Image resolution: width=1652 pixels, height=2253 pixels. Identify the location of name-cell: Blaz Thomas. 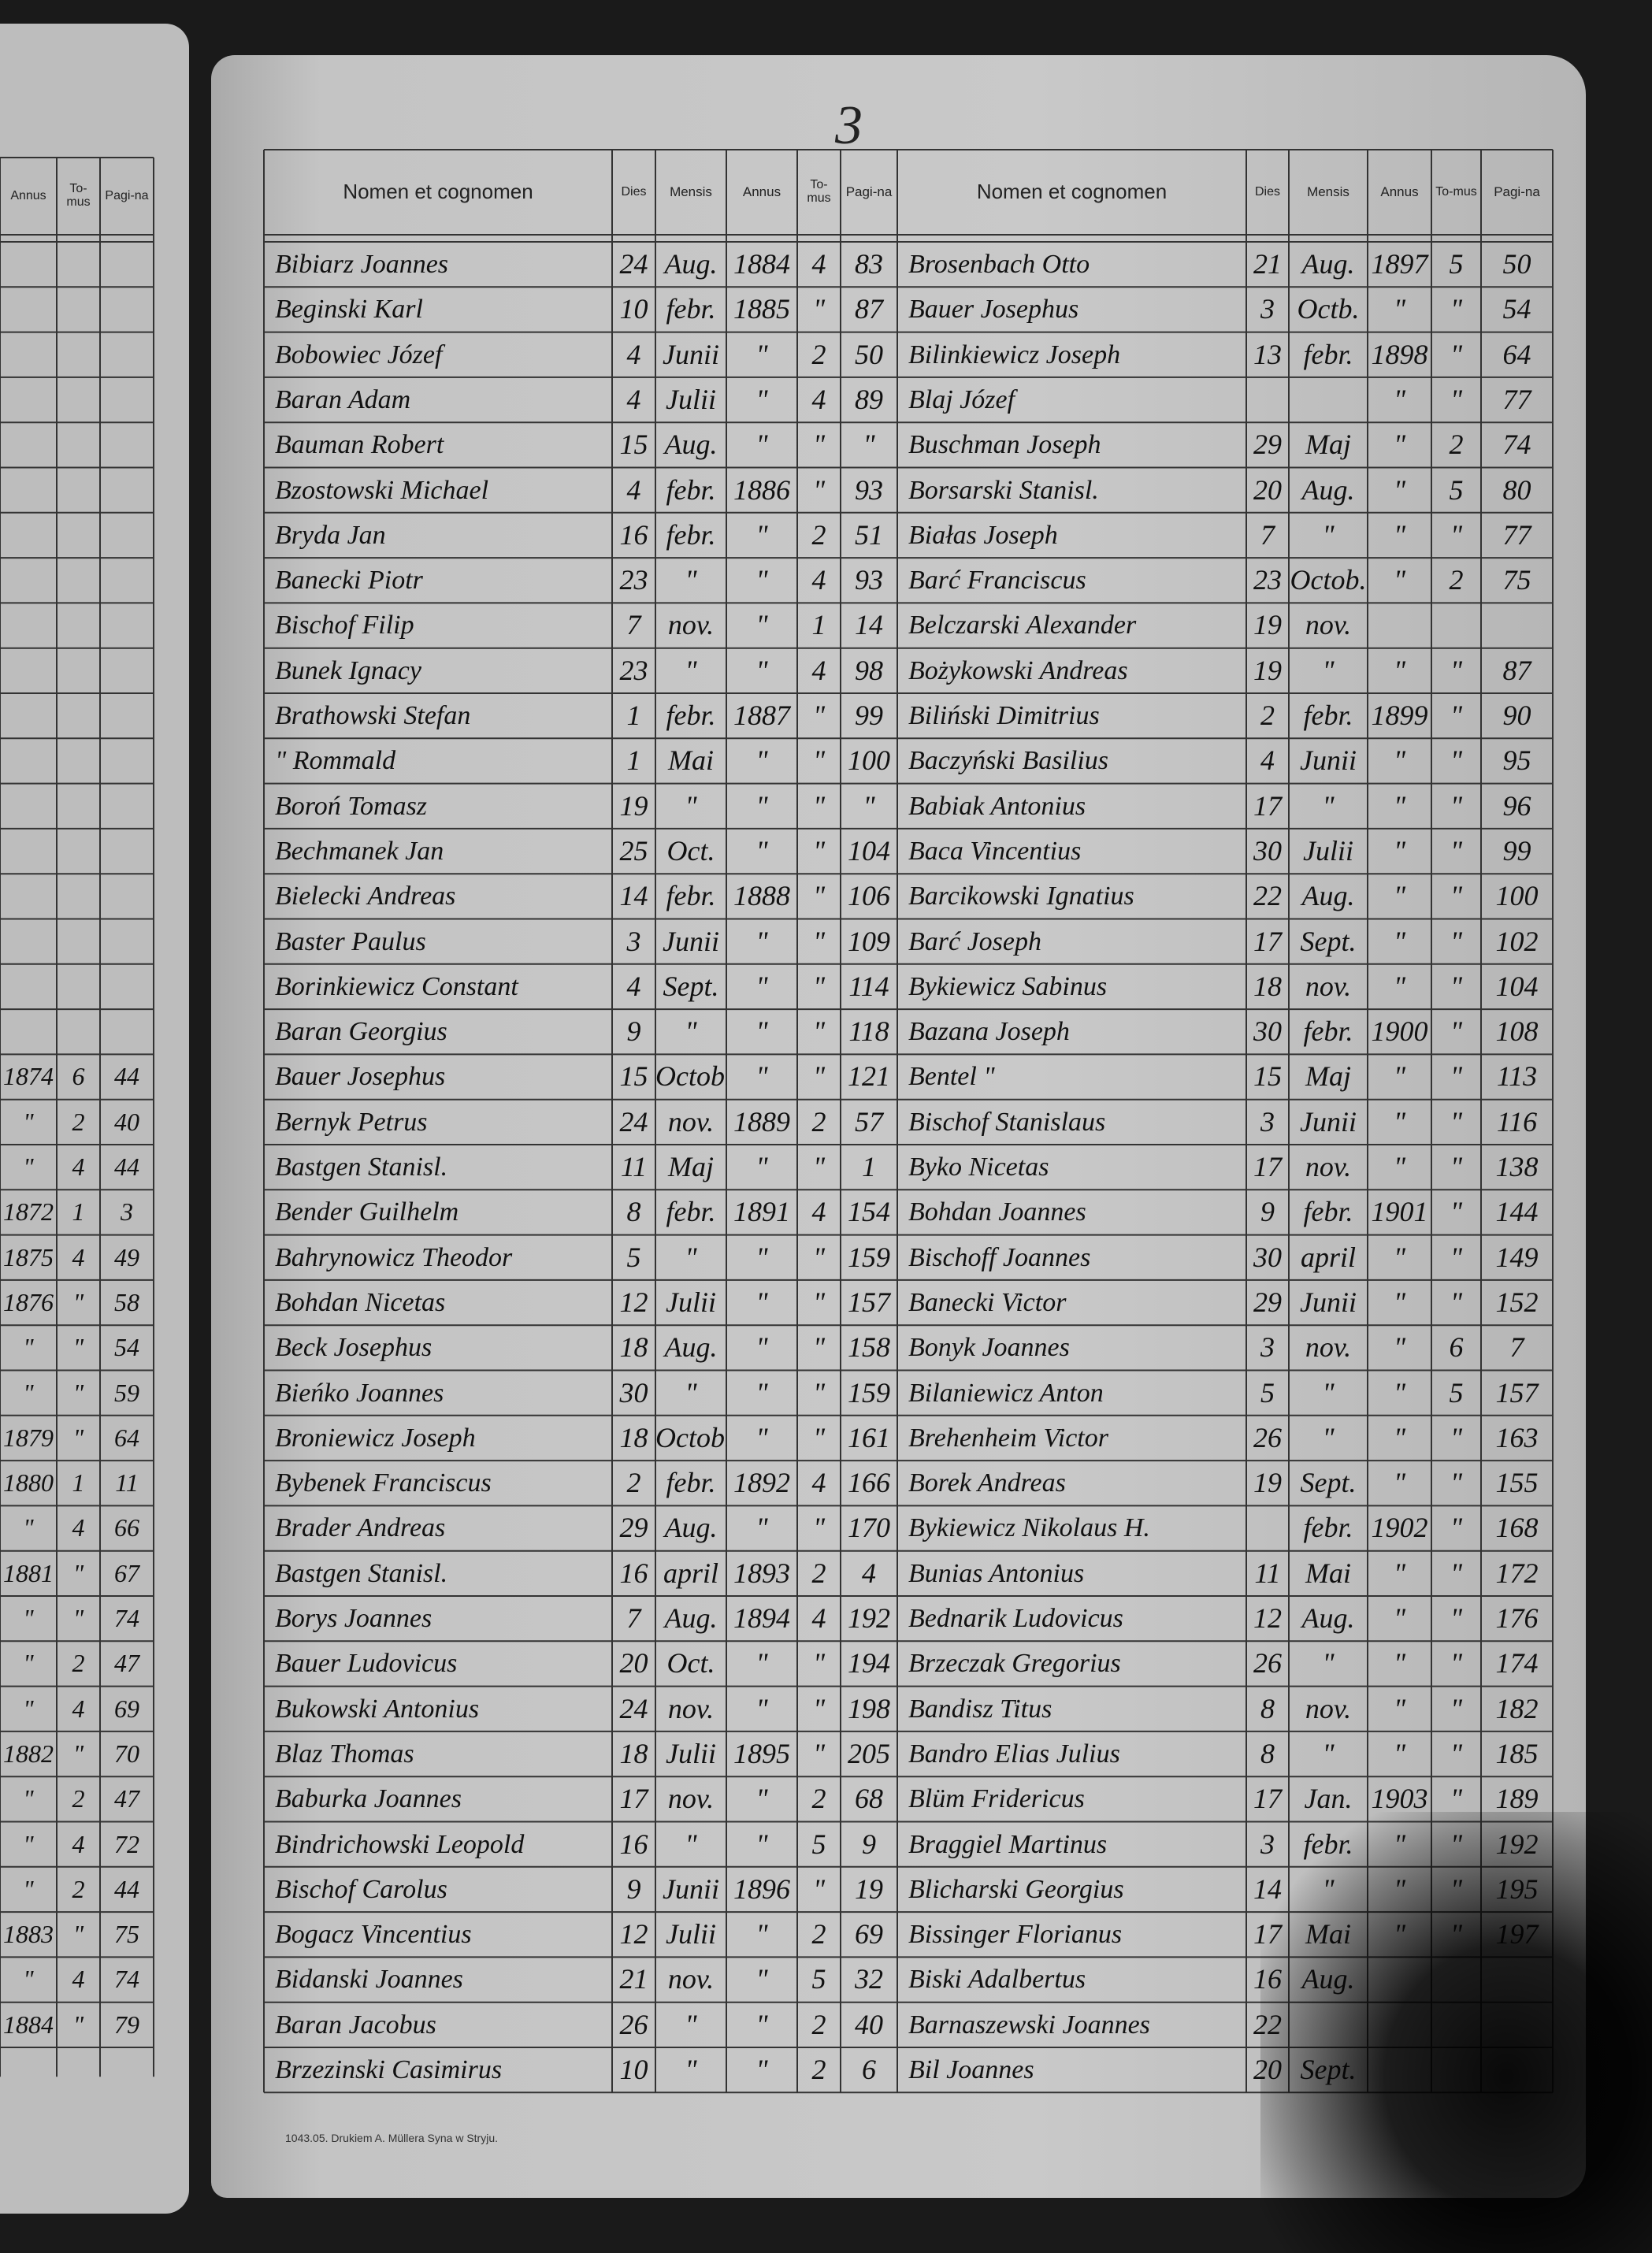
(344, 1754).